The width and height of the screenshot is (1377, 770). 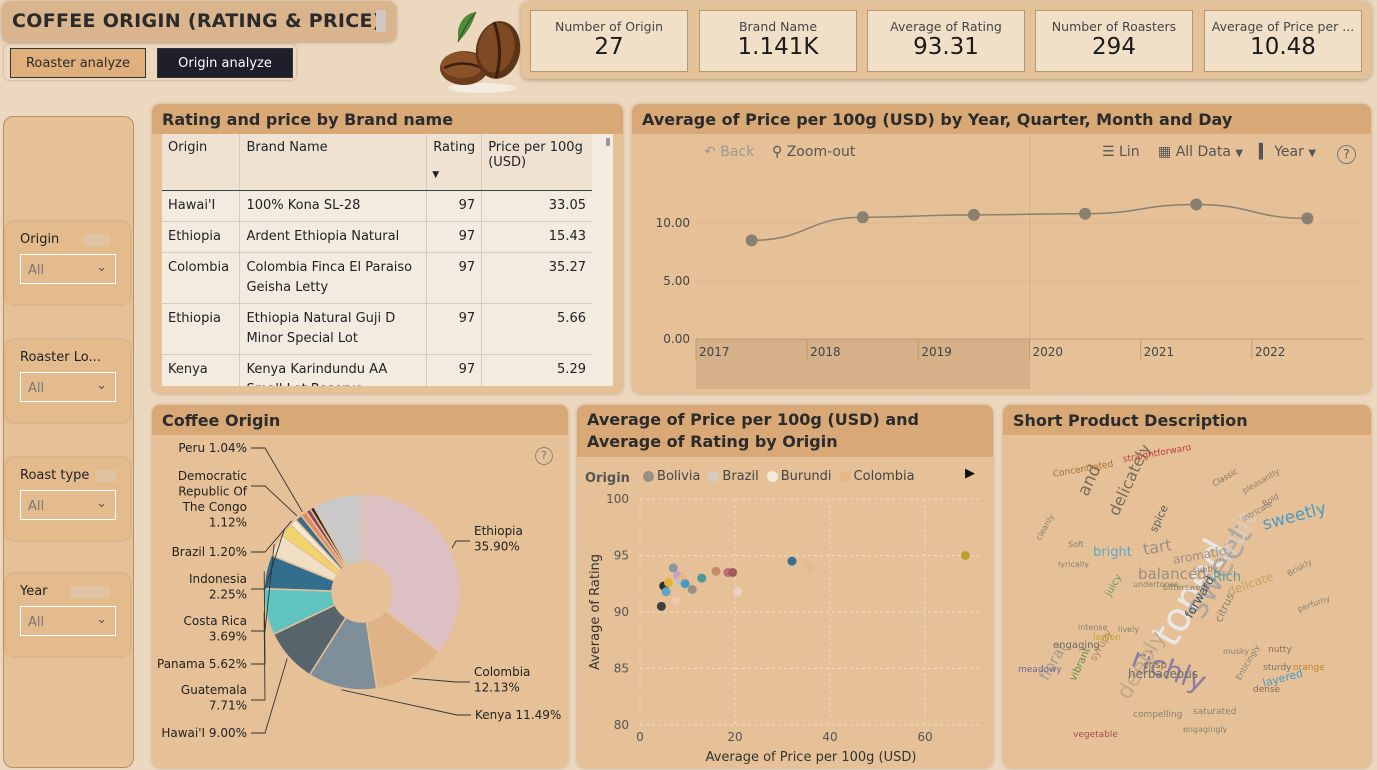 What do you see at coordinates (333, 370) in the screenshot?
I see `cell-brand: Kenya Karindundu AA Small Lot Reserve` at bounding box center [333, 370].